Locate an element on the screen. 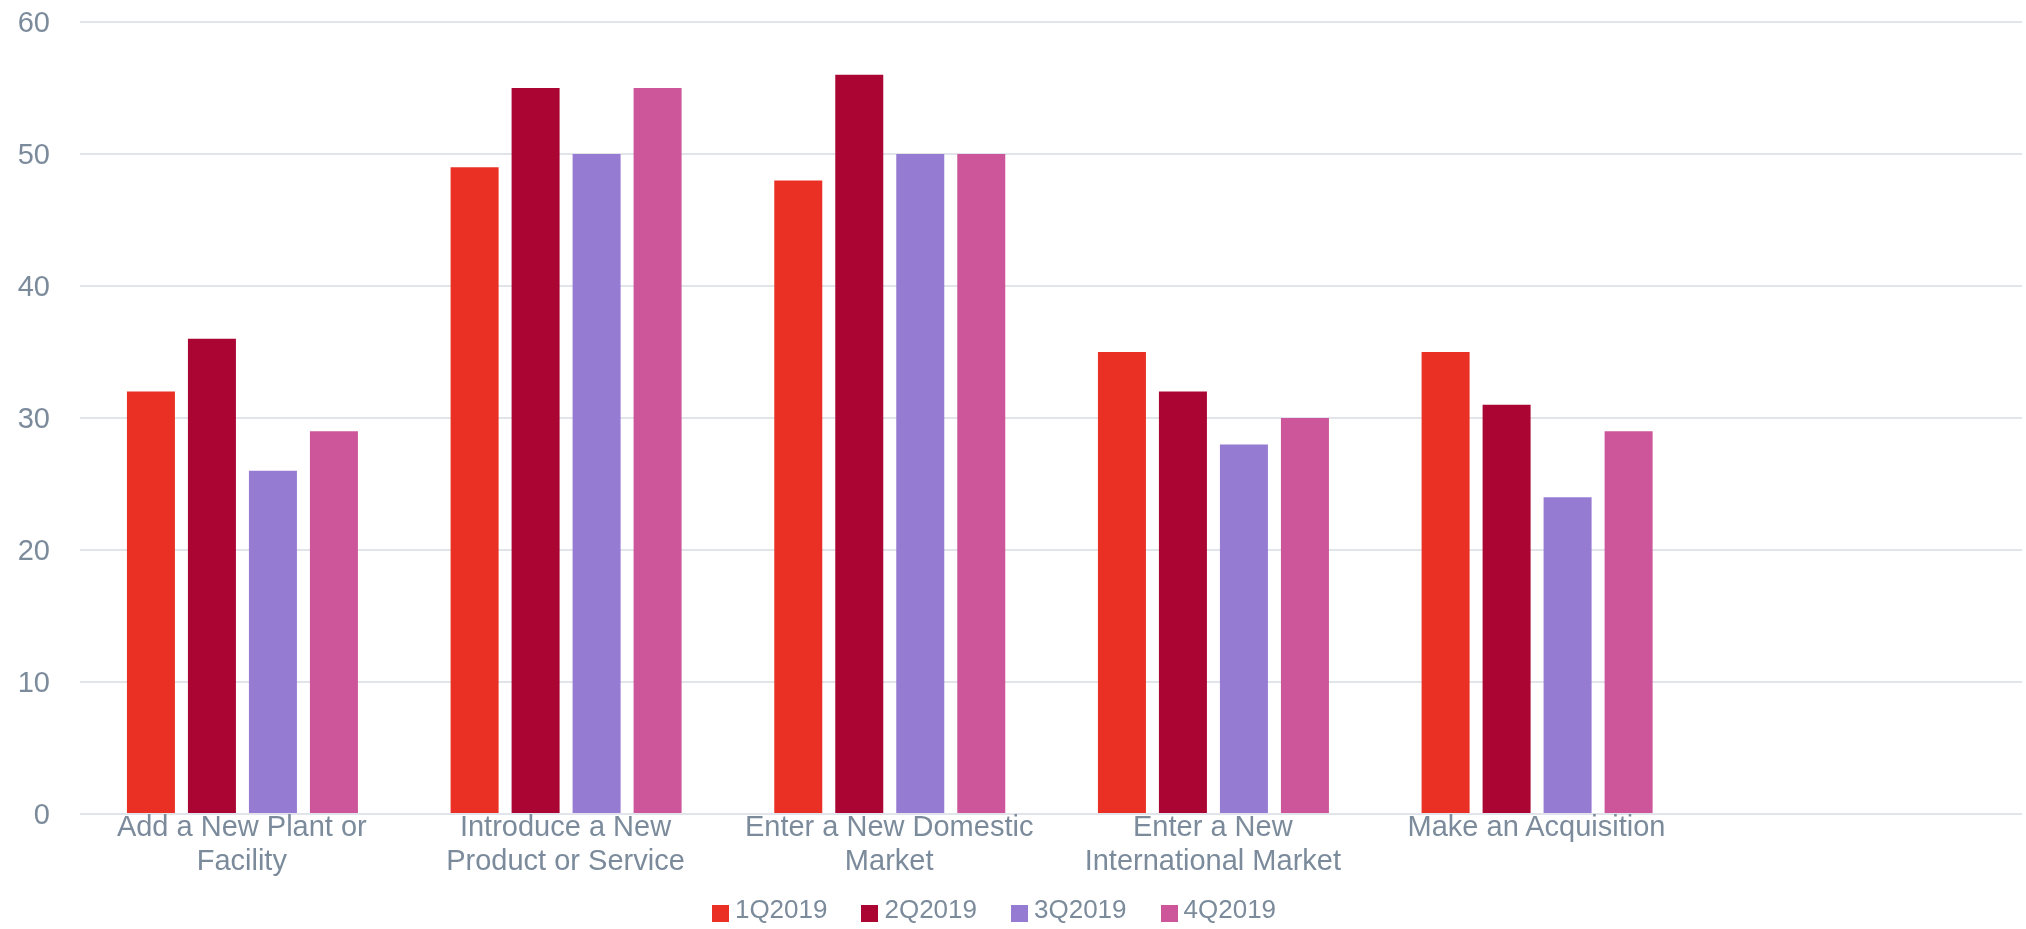 Image resolution: width=2026 pixels, height=929 pixels. legend-label: 1Q2019 is located at coordinates (781, 909).